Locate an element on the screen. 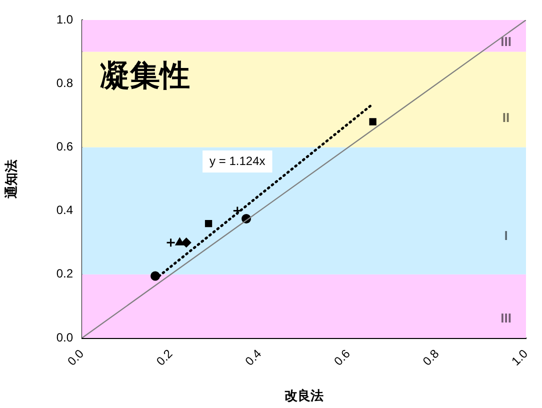  annotation: y = 1.124x is located at coordinates (238, 161).